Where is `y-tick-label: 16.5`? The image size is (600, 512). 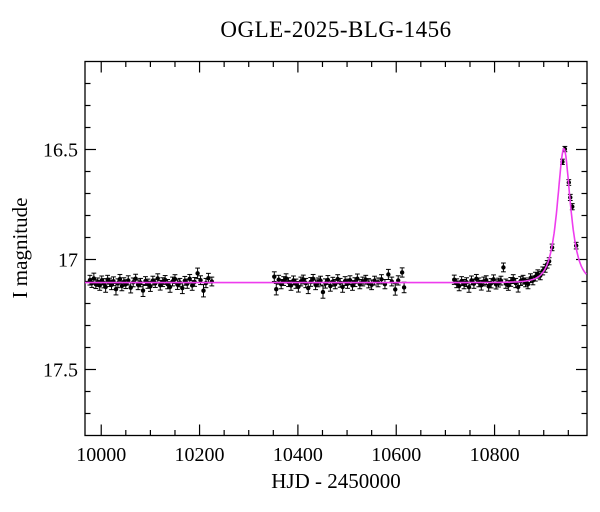 y-tick-label: 16.5 is located at coordinates (60, 151).